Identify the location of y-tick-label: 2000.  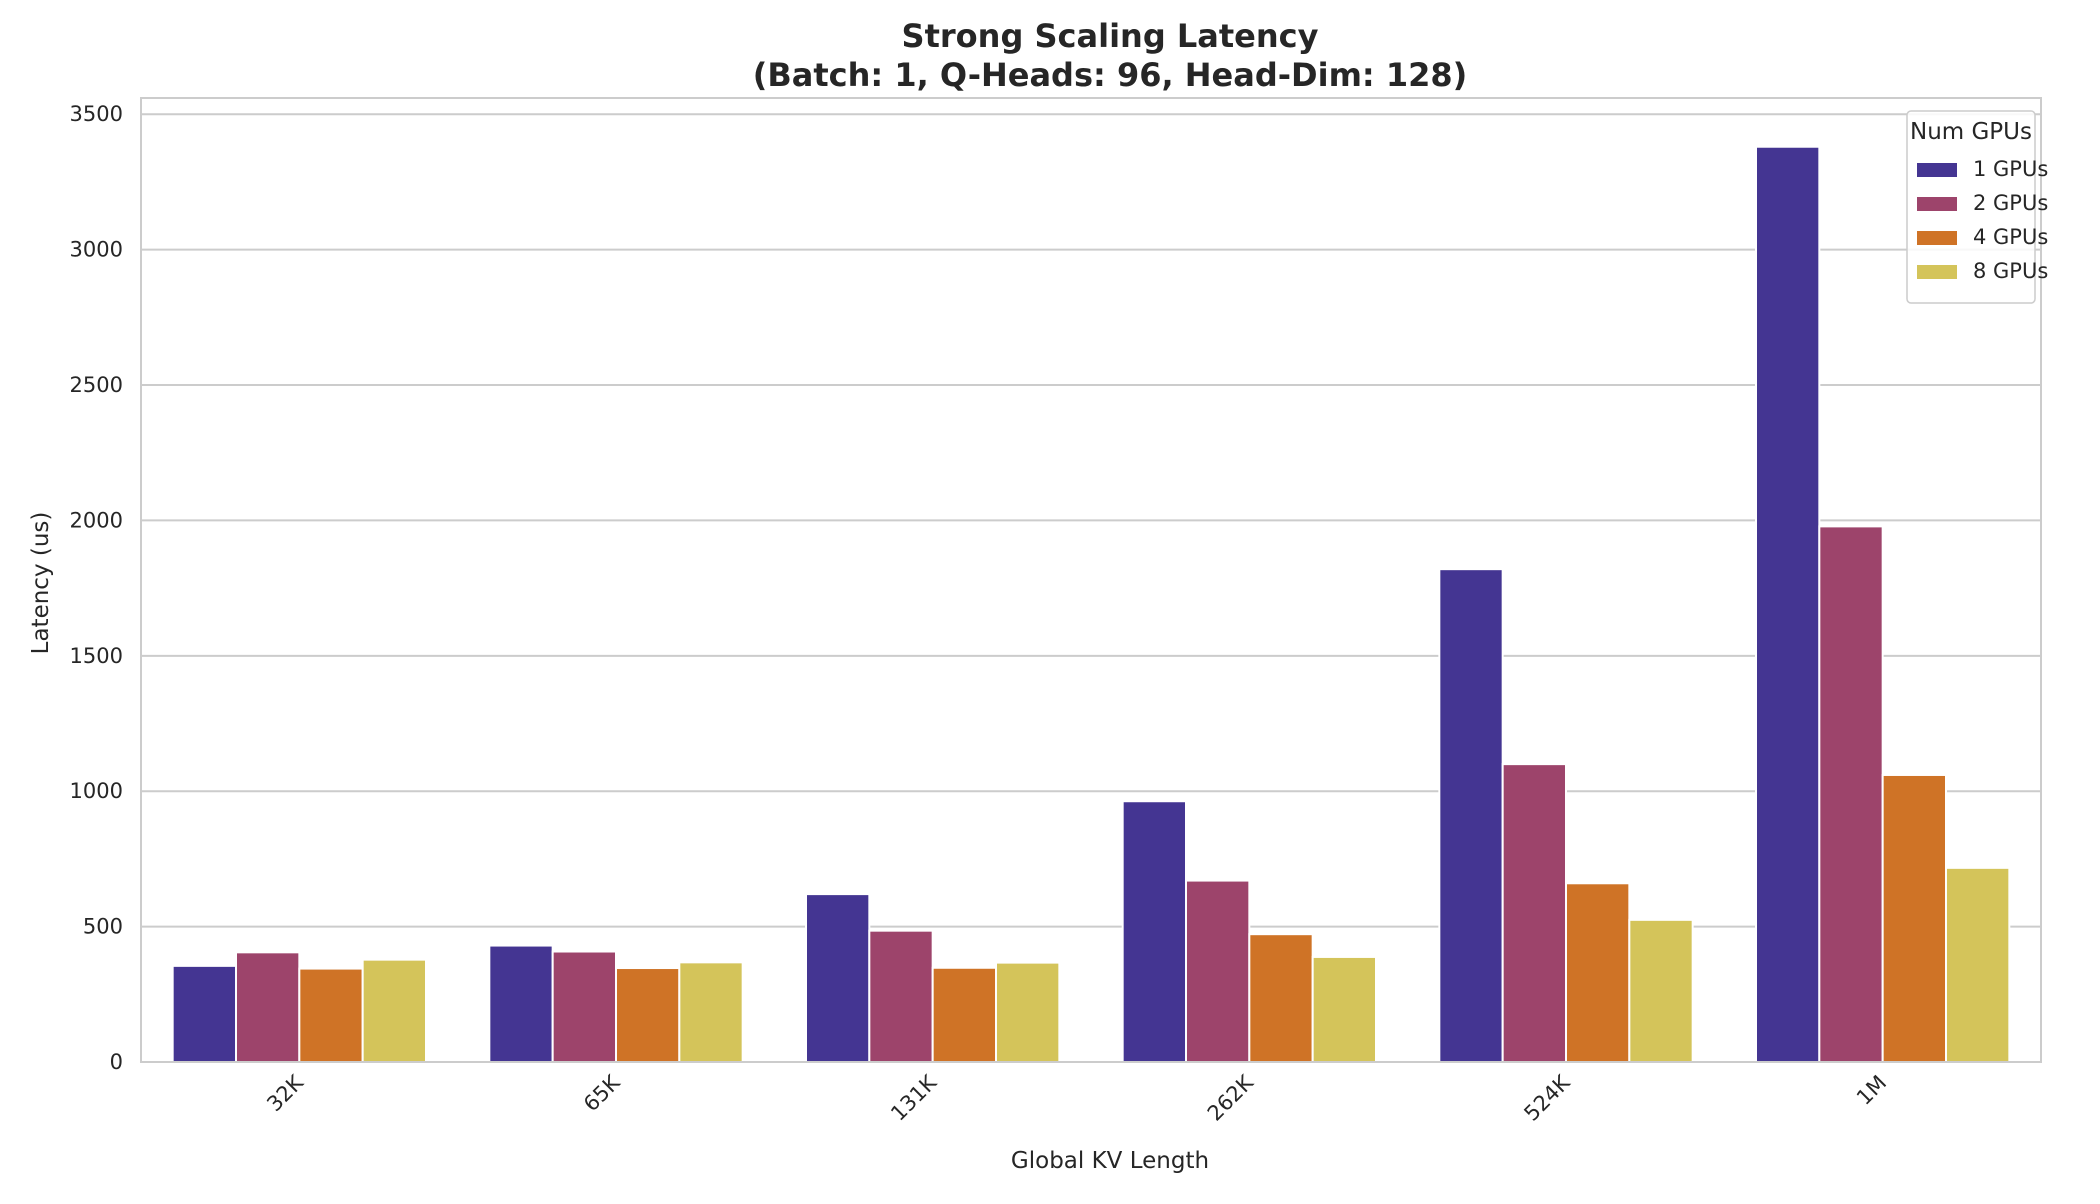
(96, 520).